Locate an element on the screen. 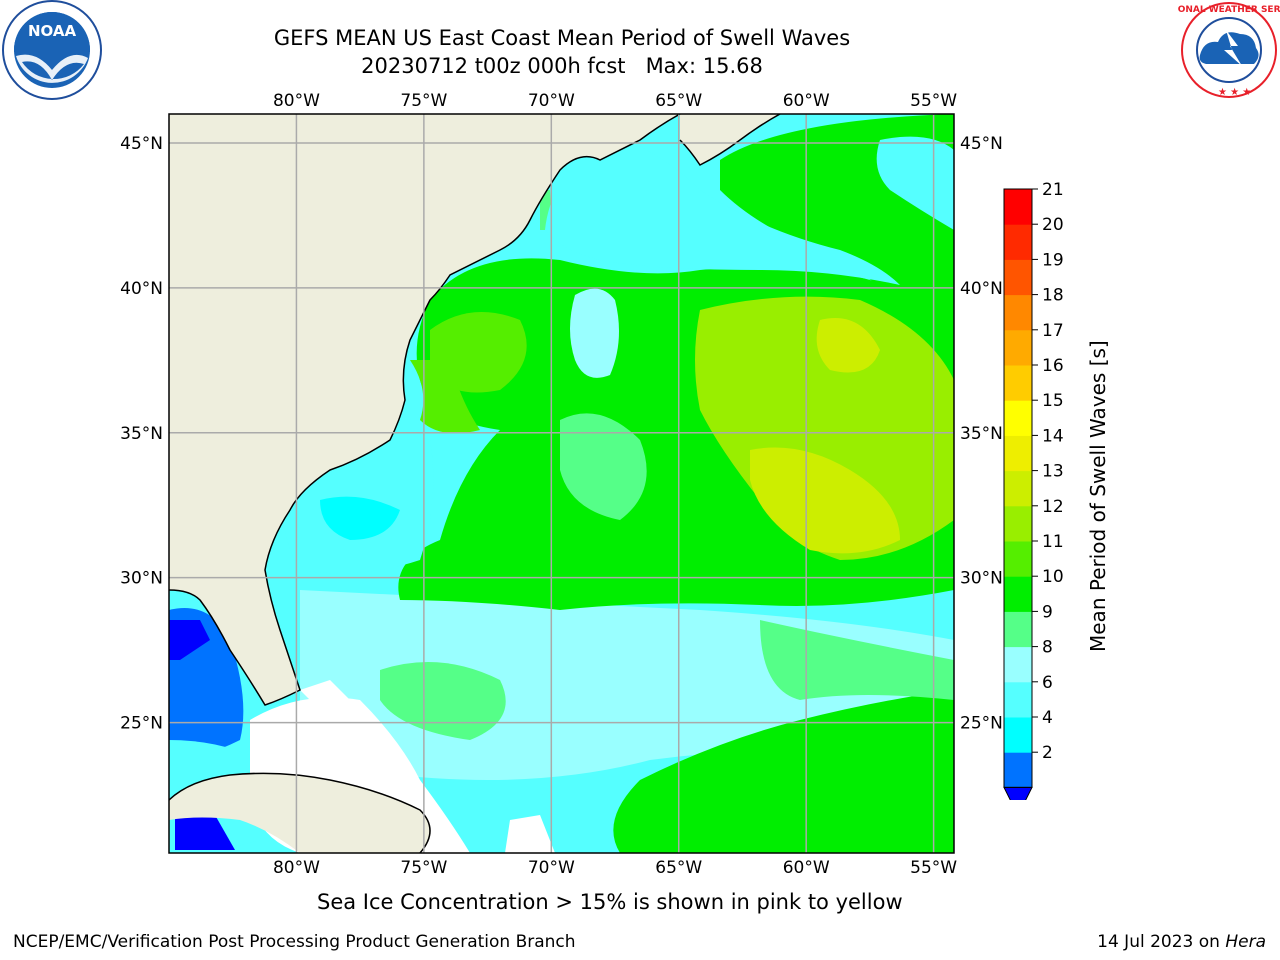  colorbar: 21 20 19 18 17 16 15 14 13 12 11 10 9 8 6 4 2 is located at coordinates (1033, 490).